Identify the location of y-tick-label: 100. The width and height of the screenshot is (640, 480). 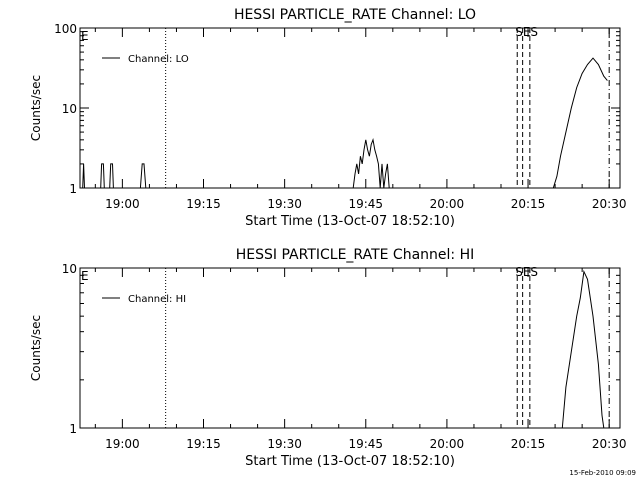
(65, 29).